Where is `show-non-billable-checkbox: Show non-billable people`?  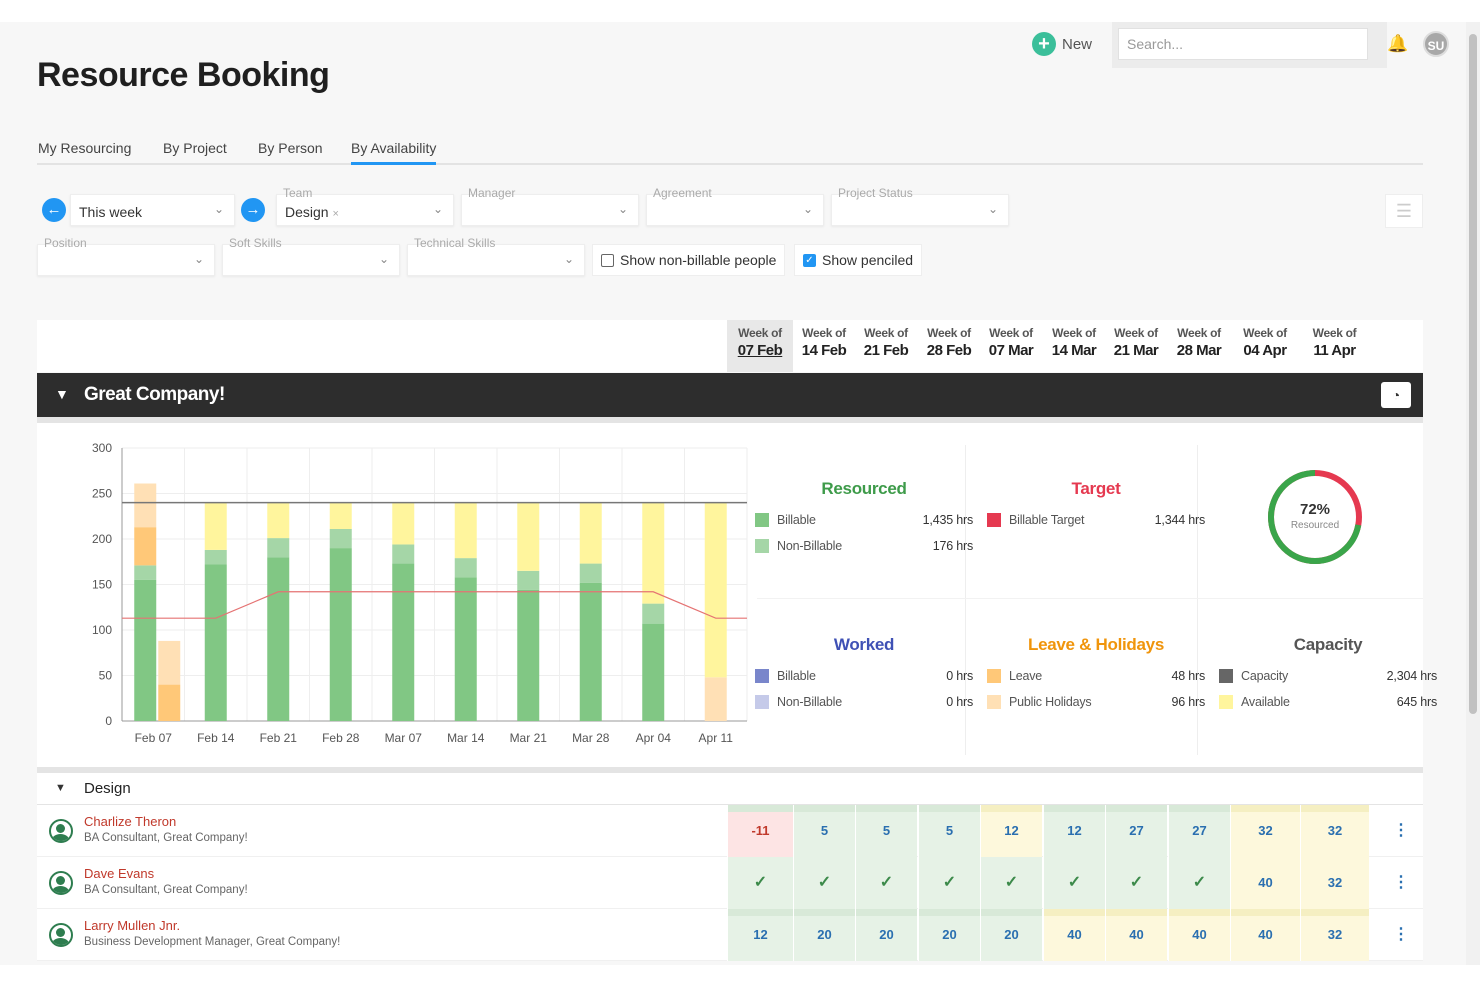
show-non-billable-checkbox: Show non-billable people is located at coordinates (689, 260).